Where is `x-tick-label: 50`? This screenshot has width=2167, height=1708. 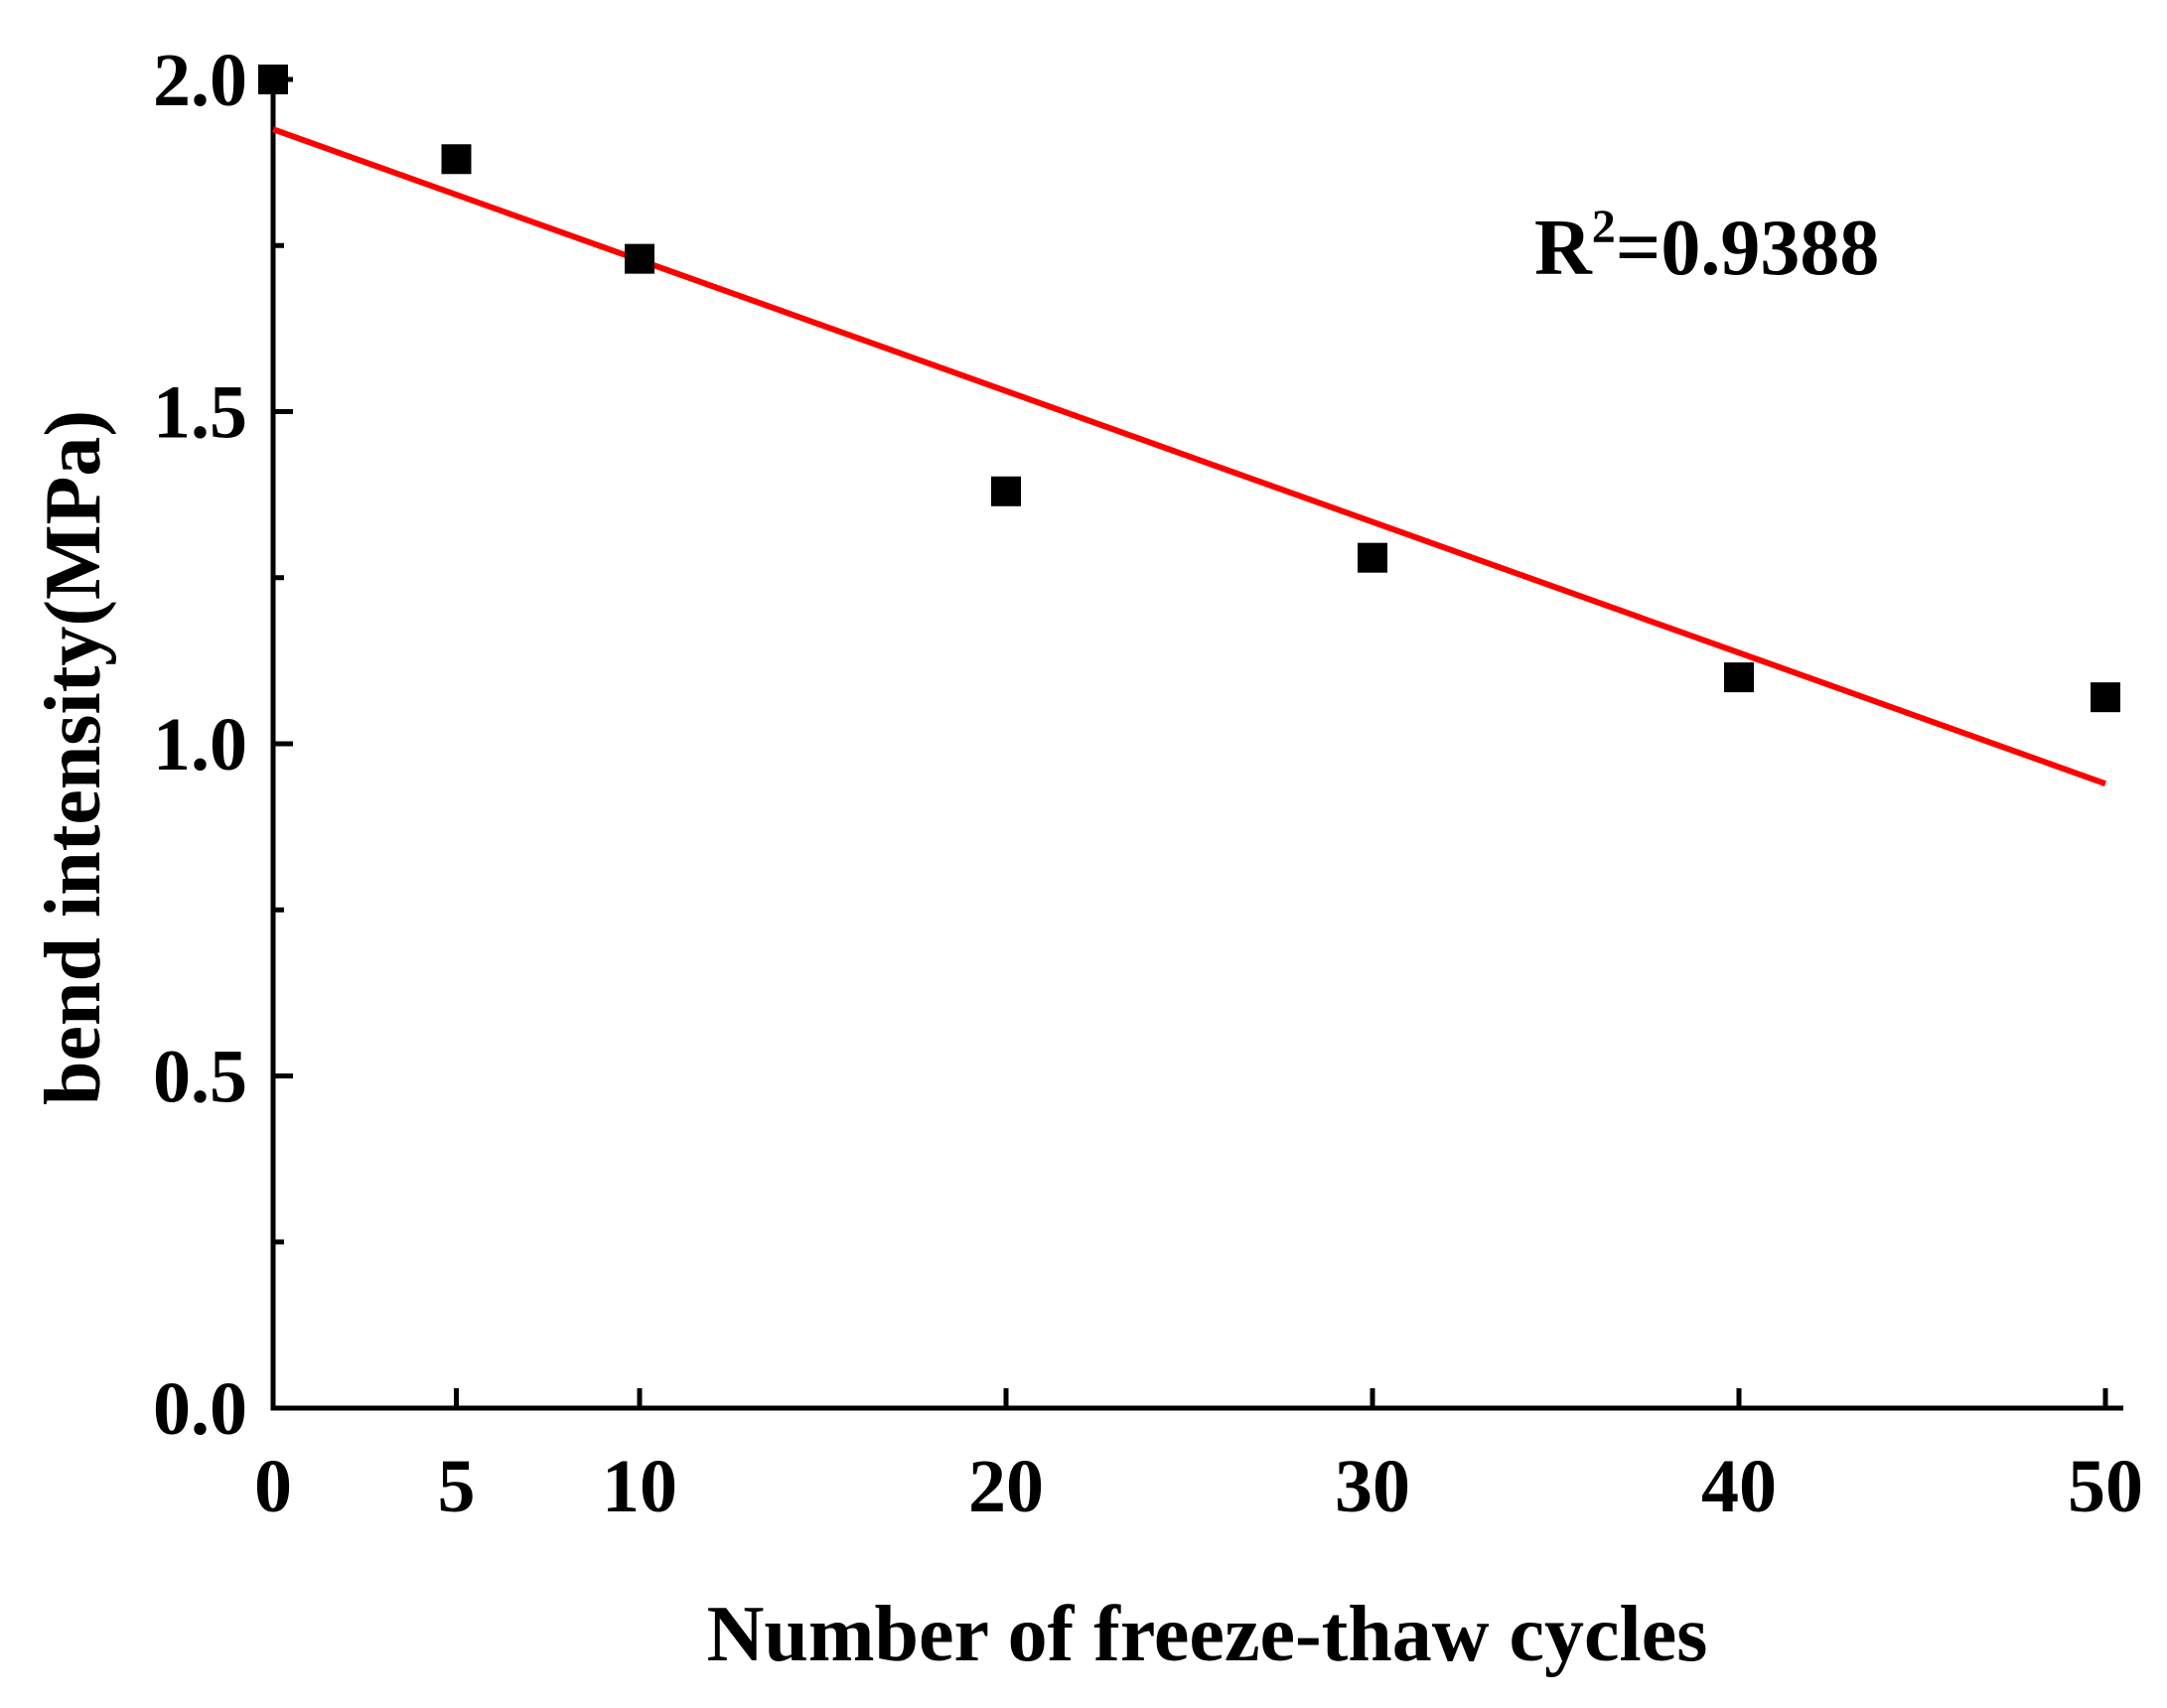
x-tick-label: 50 is located at coordinates (2105, 1486).